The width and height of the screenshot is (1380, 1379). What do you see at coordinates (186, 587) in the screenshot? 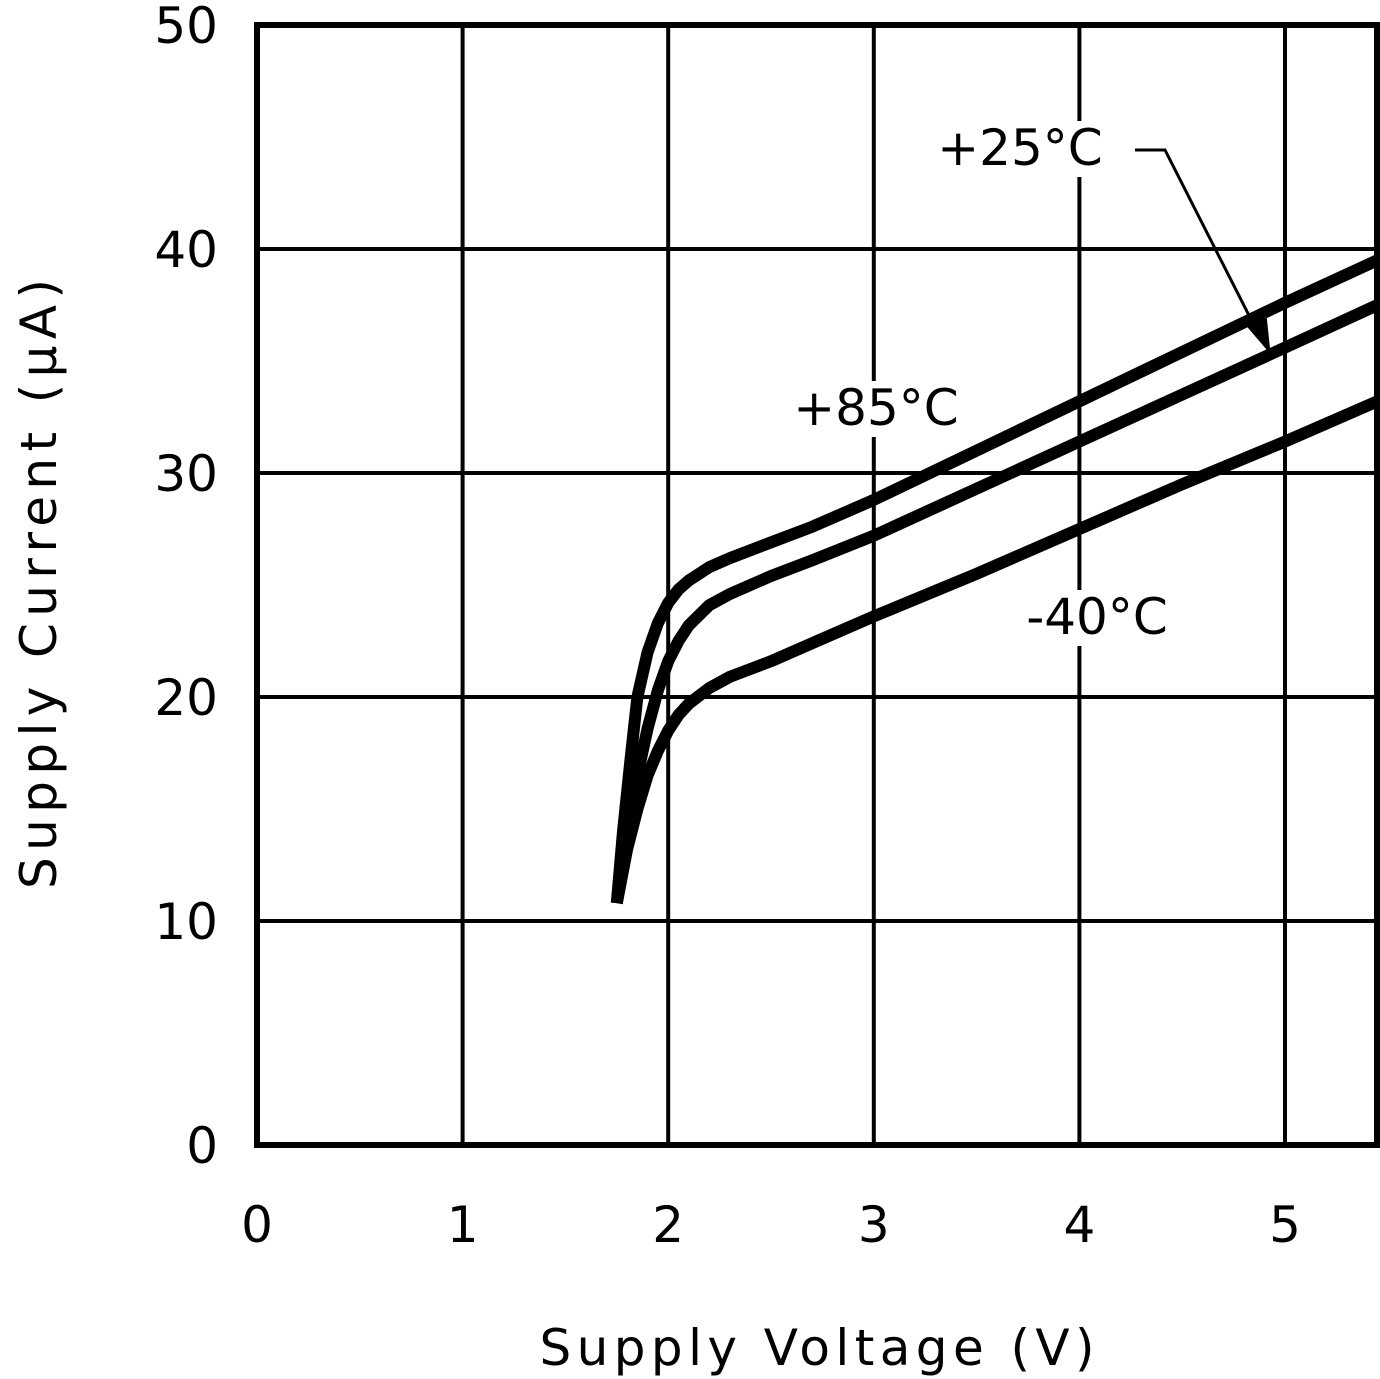
I see `y-tick-labels: 0 10 20 30 40 50` at bounding box center [186, 587].